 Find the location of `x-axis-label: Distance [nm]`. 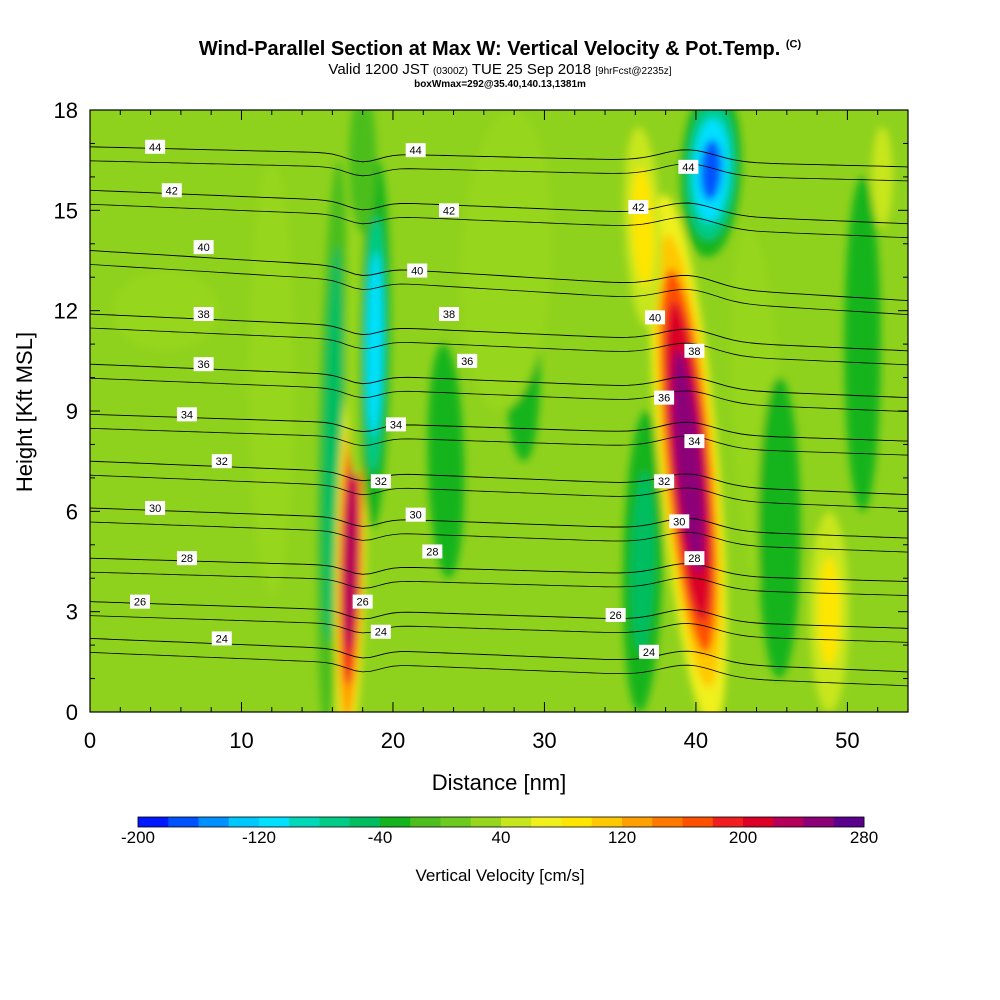

x-axis-label: Distance [nm] is located at coordinates (499, 782).